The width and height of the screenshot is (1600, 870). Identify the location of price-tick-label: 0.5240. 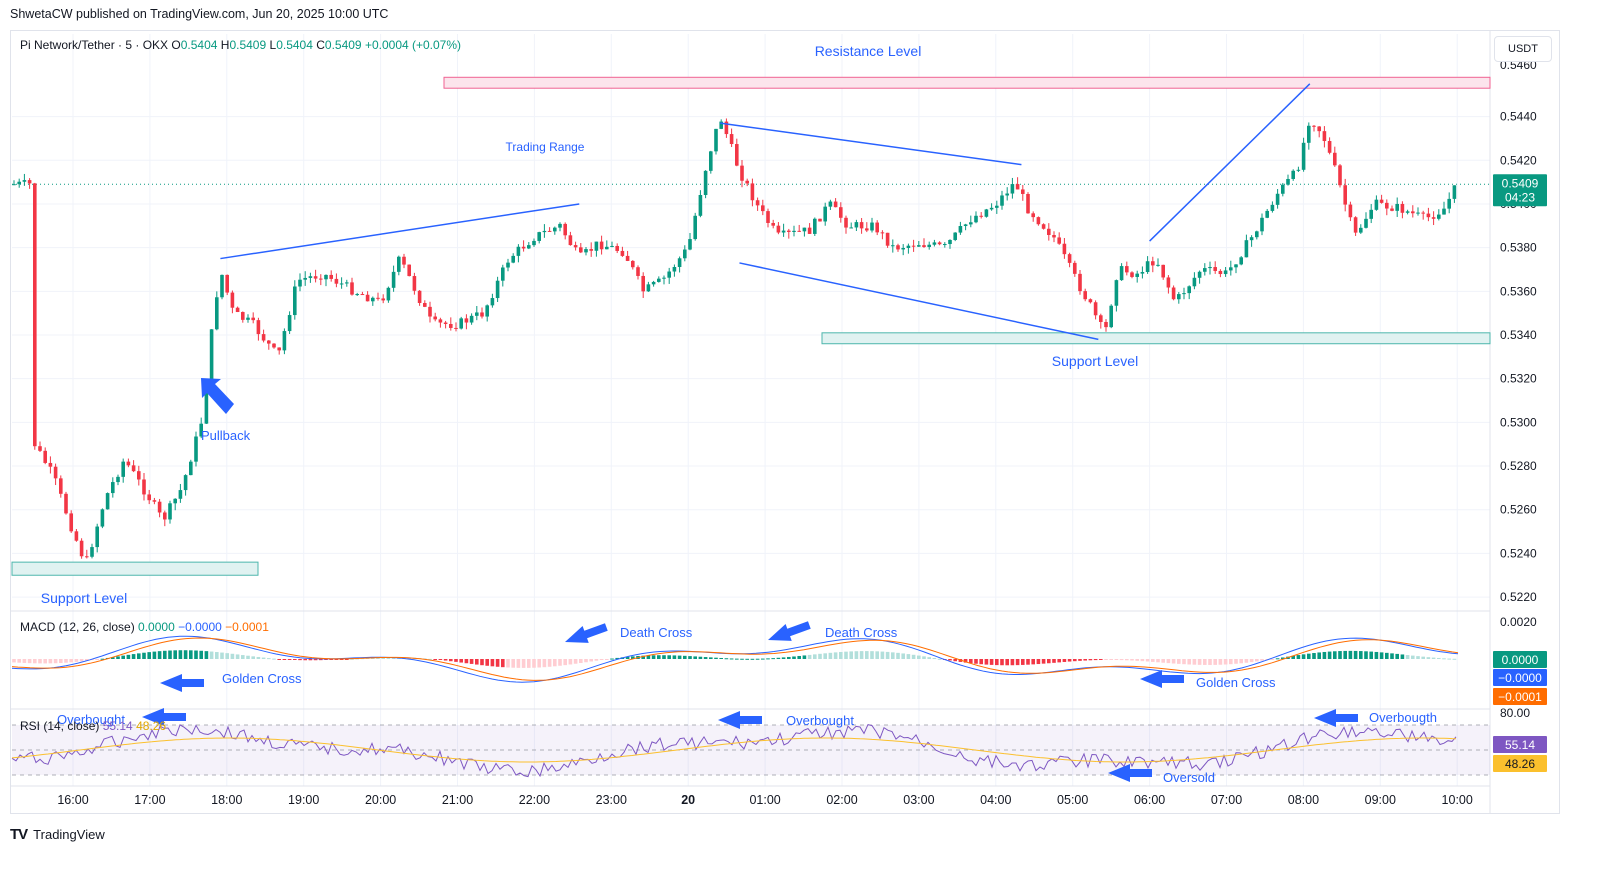
(1518, 553).